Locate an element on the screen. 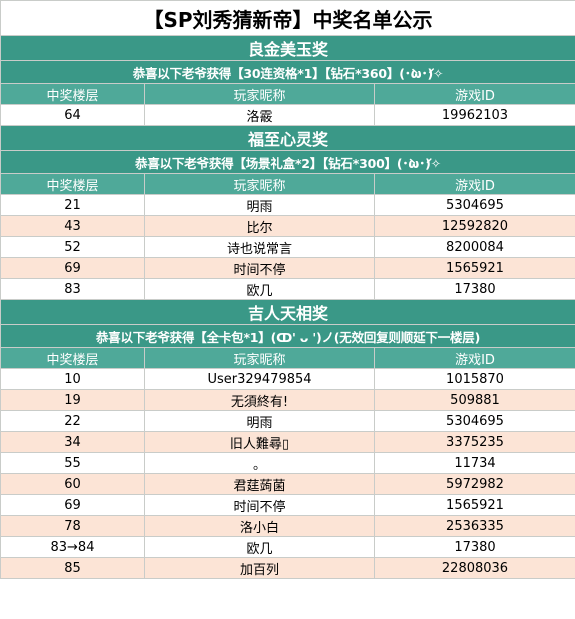  floor-cell: 34 is located at coordinates (72, 442).